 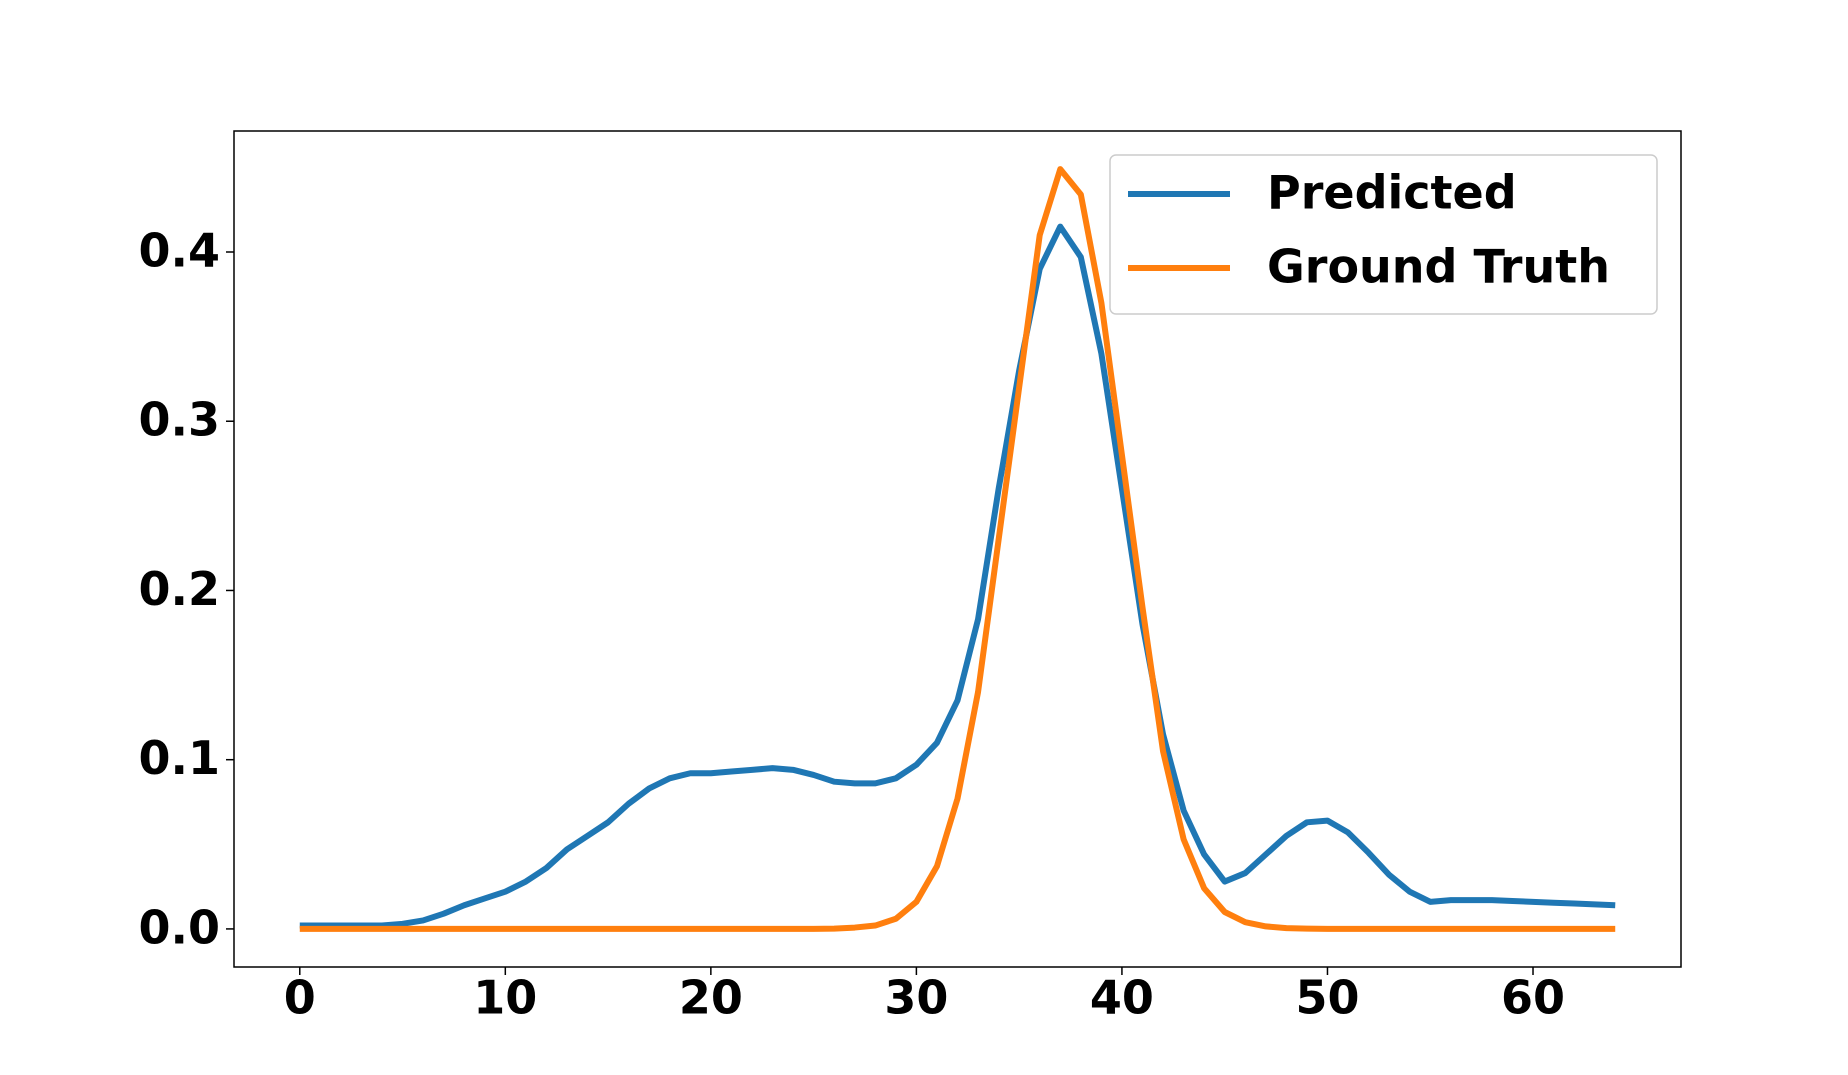 I want to click on y-tick-label: 0.4, so click(x=180, y=251).